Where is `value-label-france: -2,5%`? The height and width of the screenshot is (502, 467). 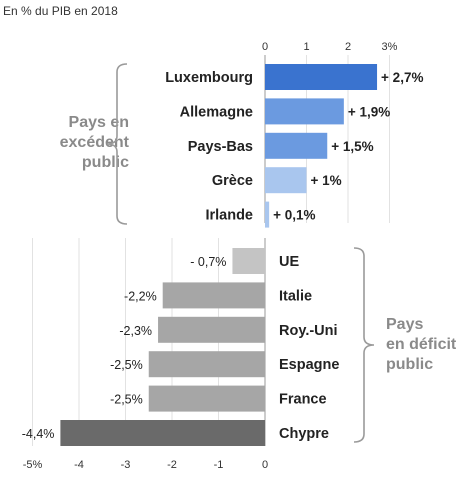
value-label-france: -2,5% is located at coordinates (126, 400).